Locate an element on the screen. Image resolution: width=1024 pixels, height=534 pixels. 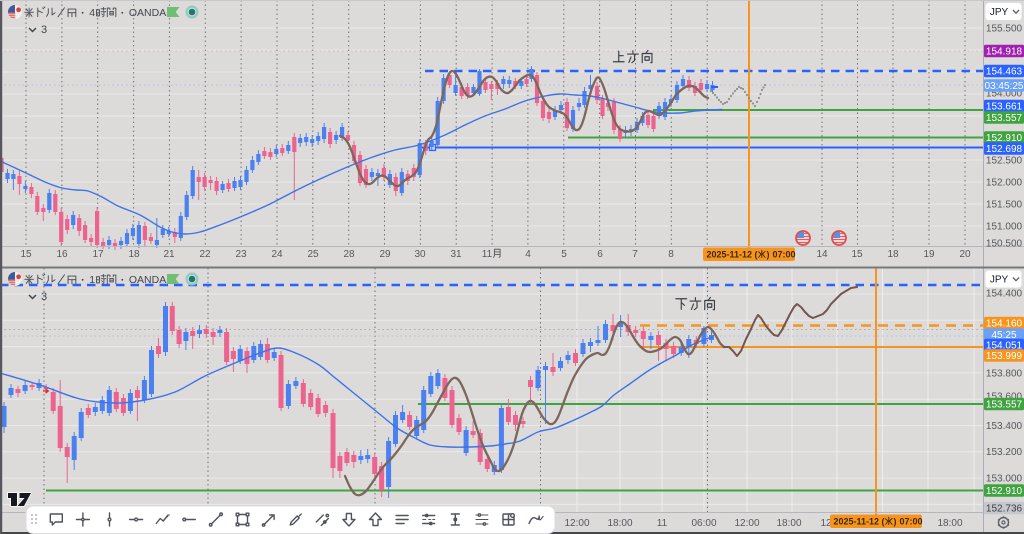
svg-text: 150.500 is located at coordinates (1004, 243).